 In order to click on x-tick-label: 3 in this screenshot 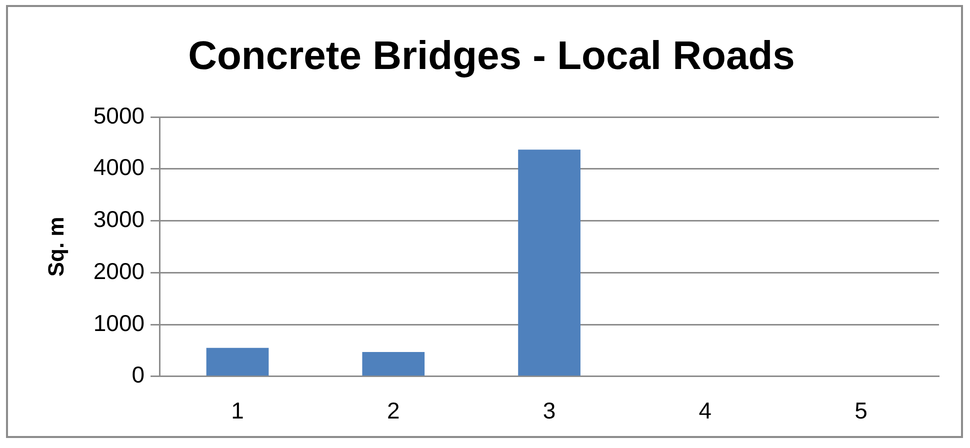, I will do `click(549, 411)`.